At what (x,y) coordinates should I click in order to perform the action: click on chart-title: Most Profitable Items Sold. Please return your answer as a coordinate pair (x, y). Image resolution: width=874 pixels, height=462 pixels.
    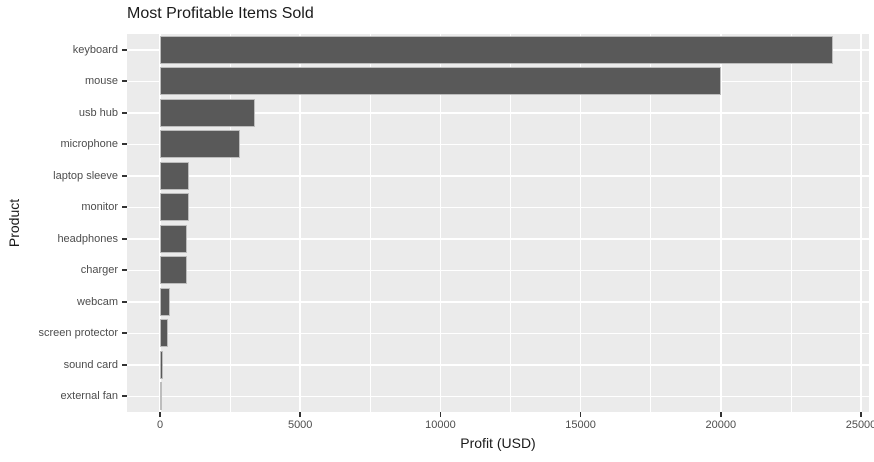
    Looking at the image, I should click on (220, 13).